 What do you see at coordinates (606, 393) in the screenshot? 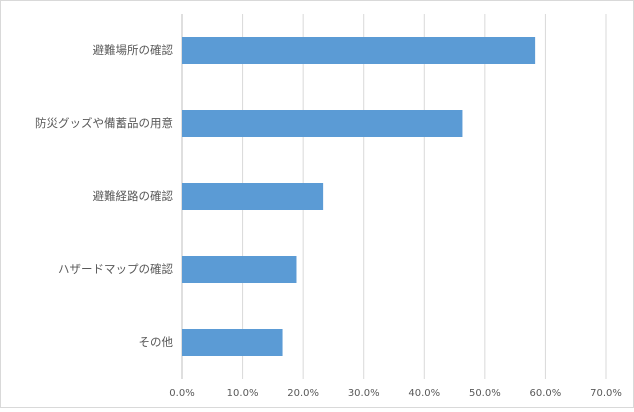
I see `x-tick-label: 70.0%` at bounding box center [606, 393].